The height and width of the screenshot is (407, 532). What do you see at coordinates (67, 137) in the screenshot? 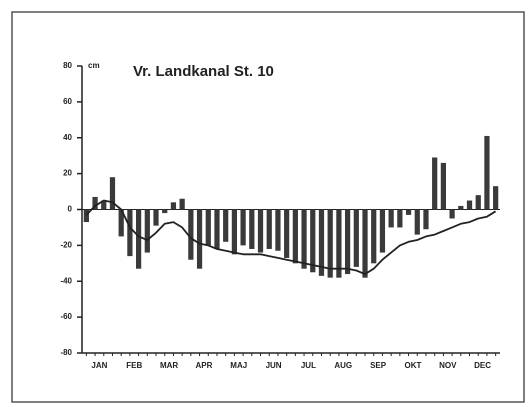
I see `y-tick-label: 40` at bounding box center [67, 137].